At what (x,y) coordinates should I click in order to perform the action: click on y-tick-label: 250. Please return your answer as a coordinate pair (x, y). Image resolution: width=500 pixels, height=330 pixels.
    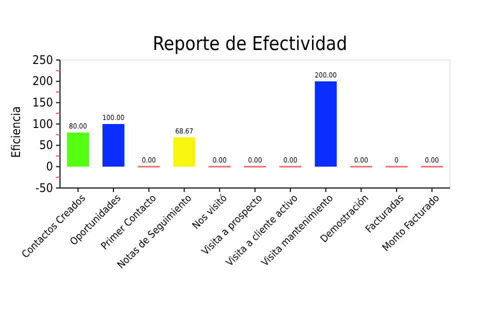
    Looking at the image, I should click on (43, 59).